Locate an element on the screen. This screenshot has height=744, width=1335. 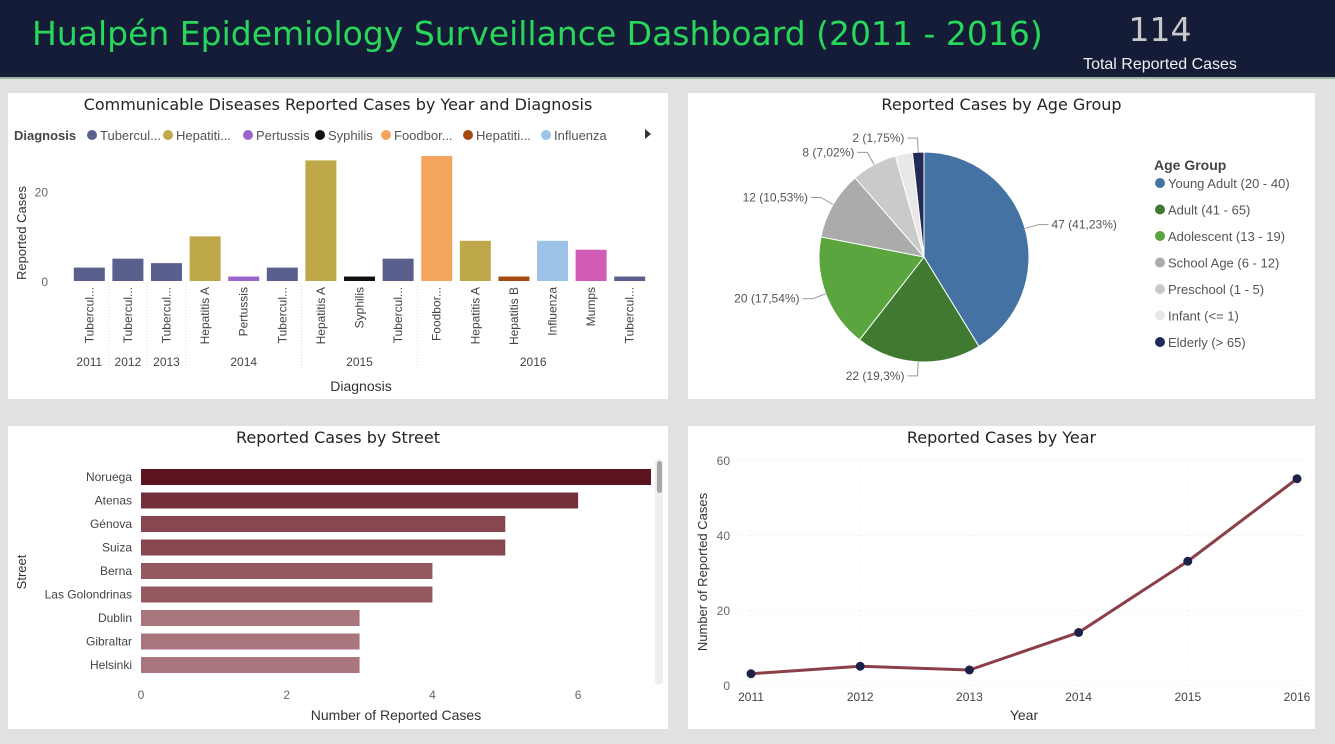
y-tick-label: Suiza is located at coordinates (117, 548).